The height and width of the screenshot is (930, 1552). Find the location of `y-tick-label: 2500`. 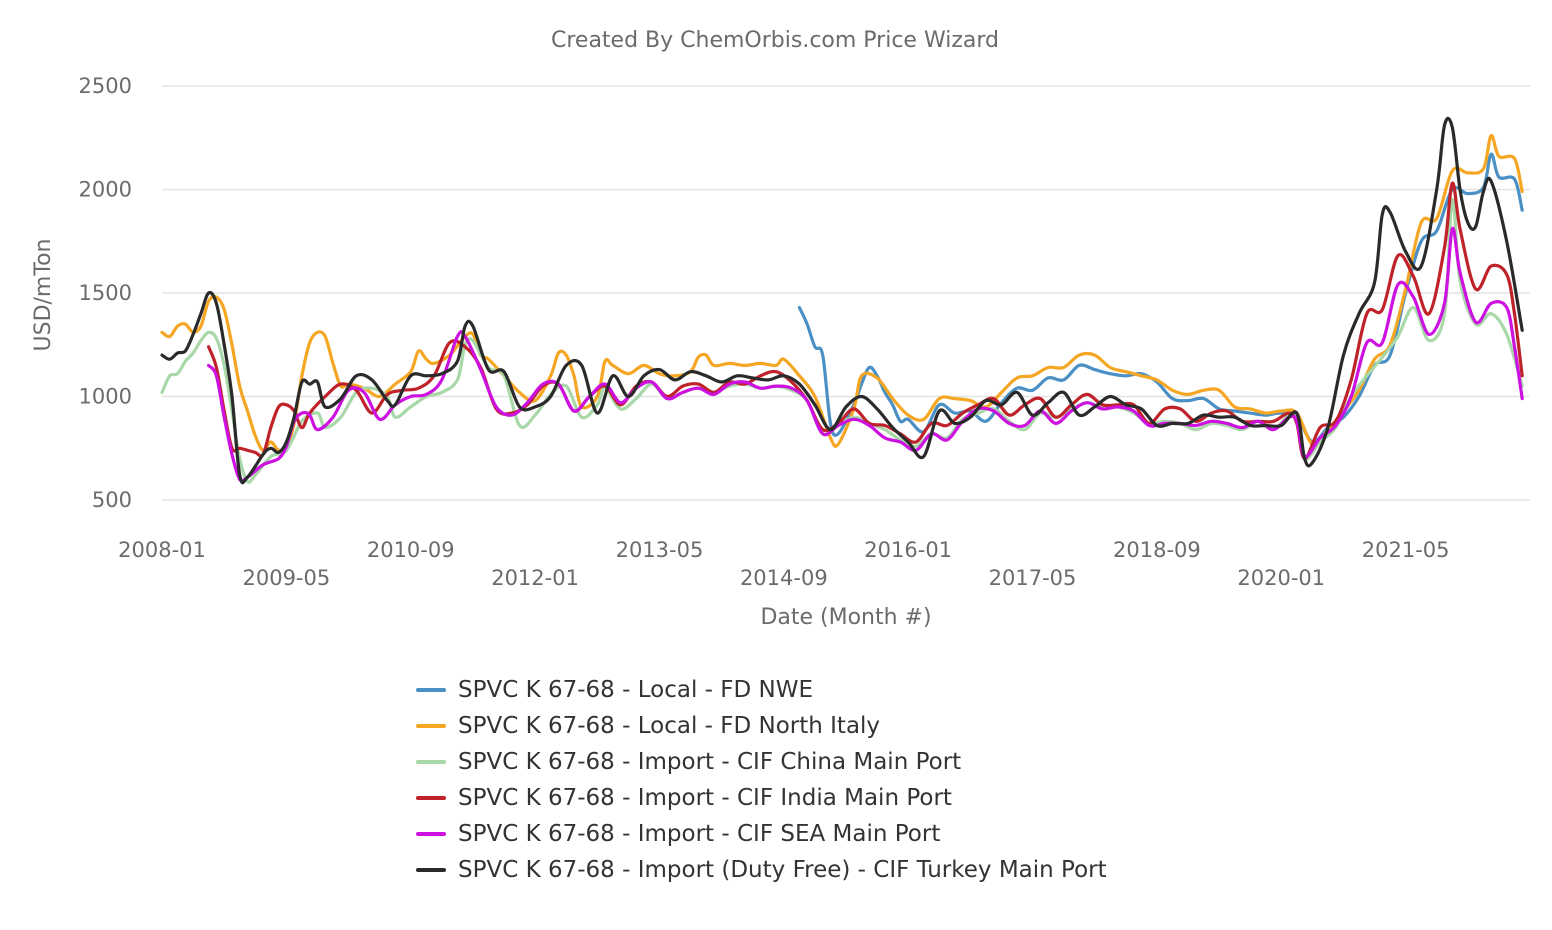

y-tick-label: 2500 is located at coordinates (105, 86).